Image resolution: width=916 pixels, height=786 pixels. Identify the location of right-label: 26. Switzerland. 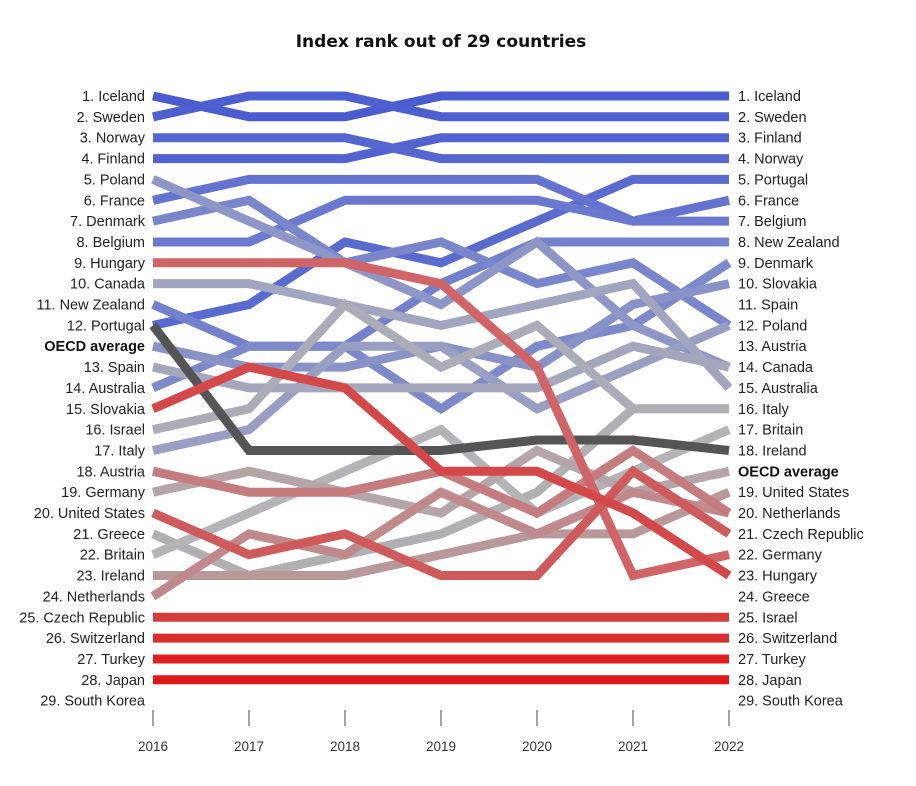
(787, 639).